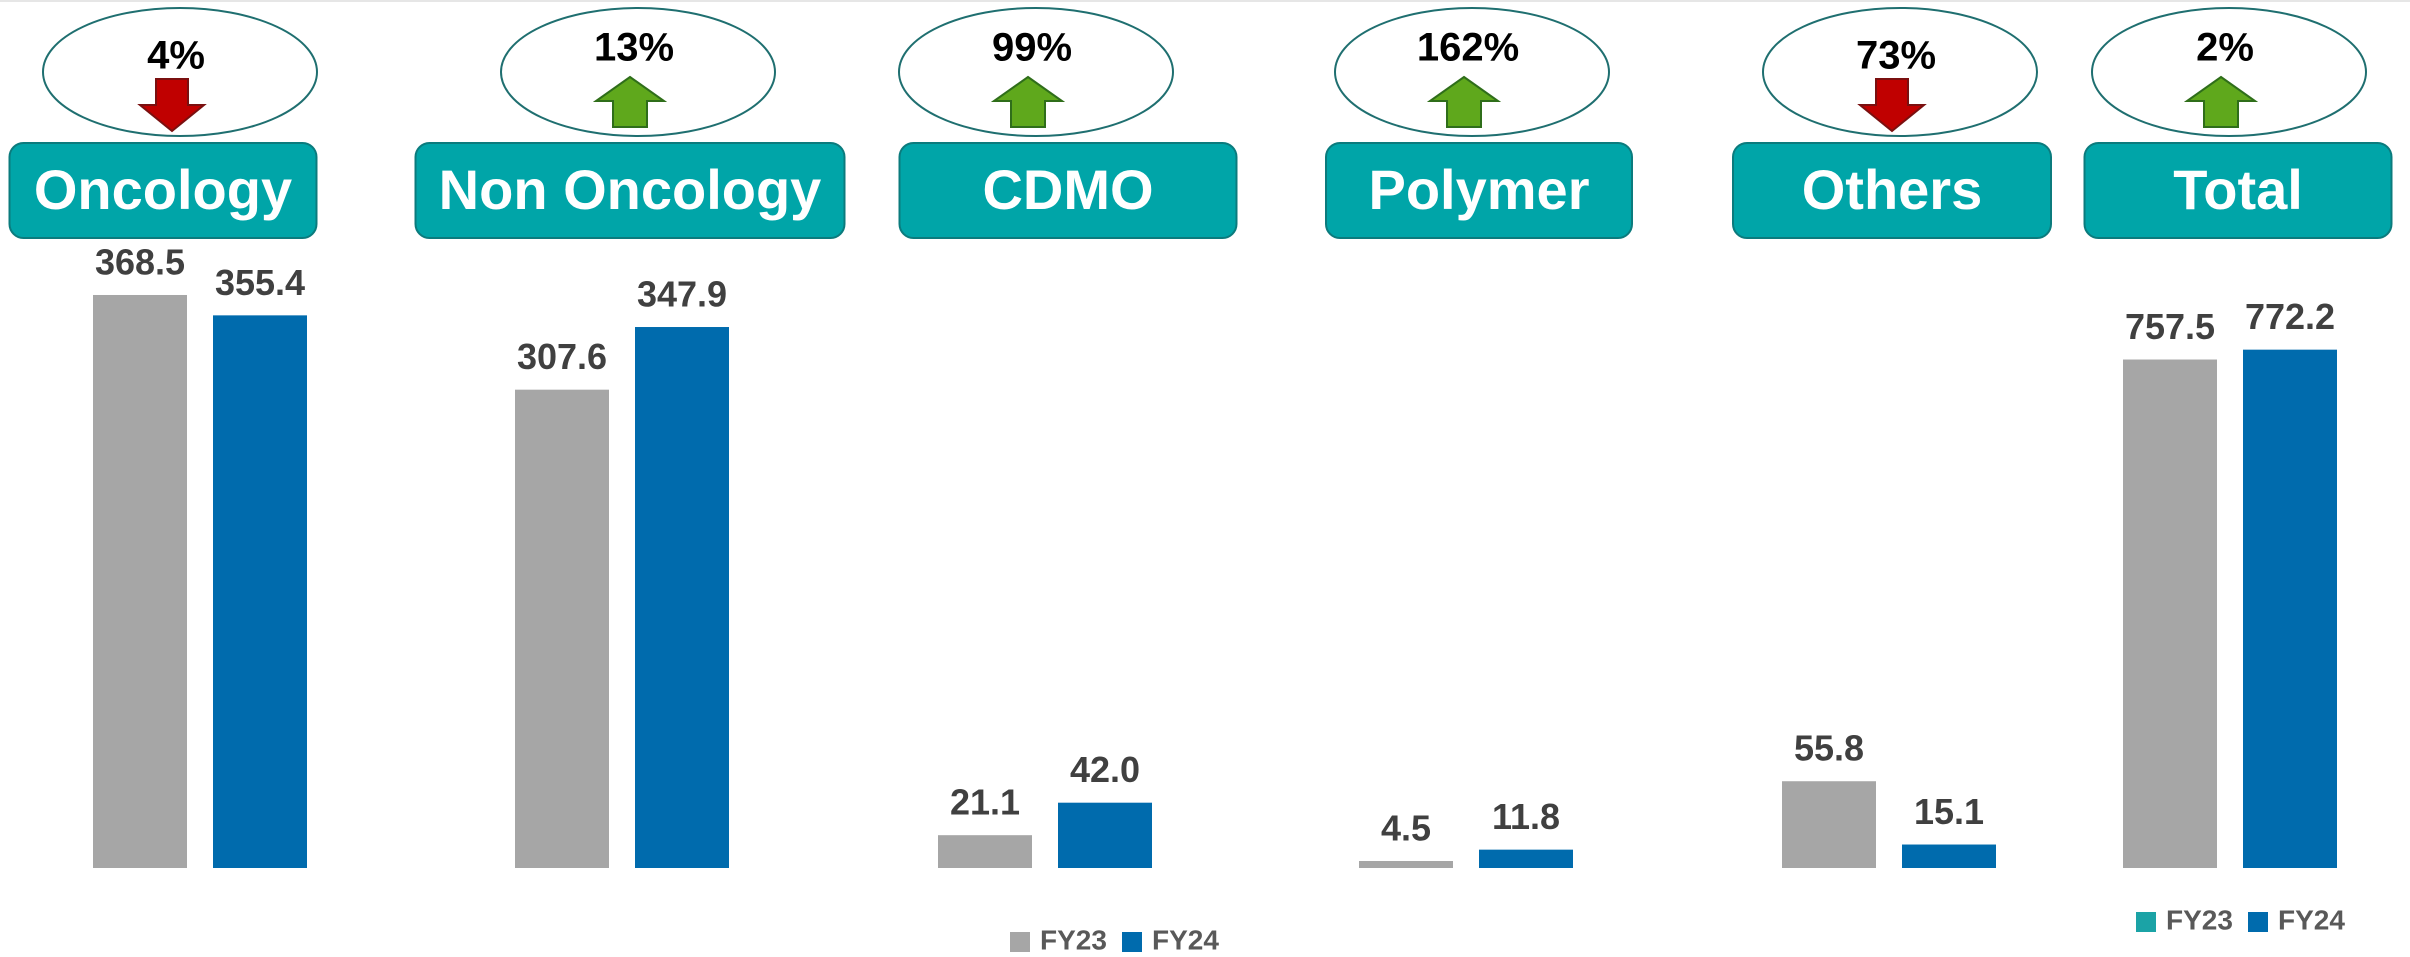  I want to click on change-label: 4%, so click(176, 56).